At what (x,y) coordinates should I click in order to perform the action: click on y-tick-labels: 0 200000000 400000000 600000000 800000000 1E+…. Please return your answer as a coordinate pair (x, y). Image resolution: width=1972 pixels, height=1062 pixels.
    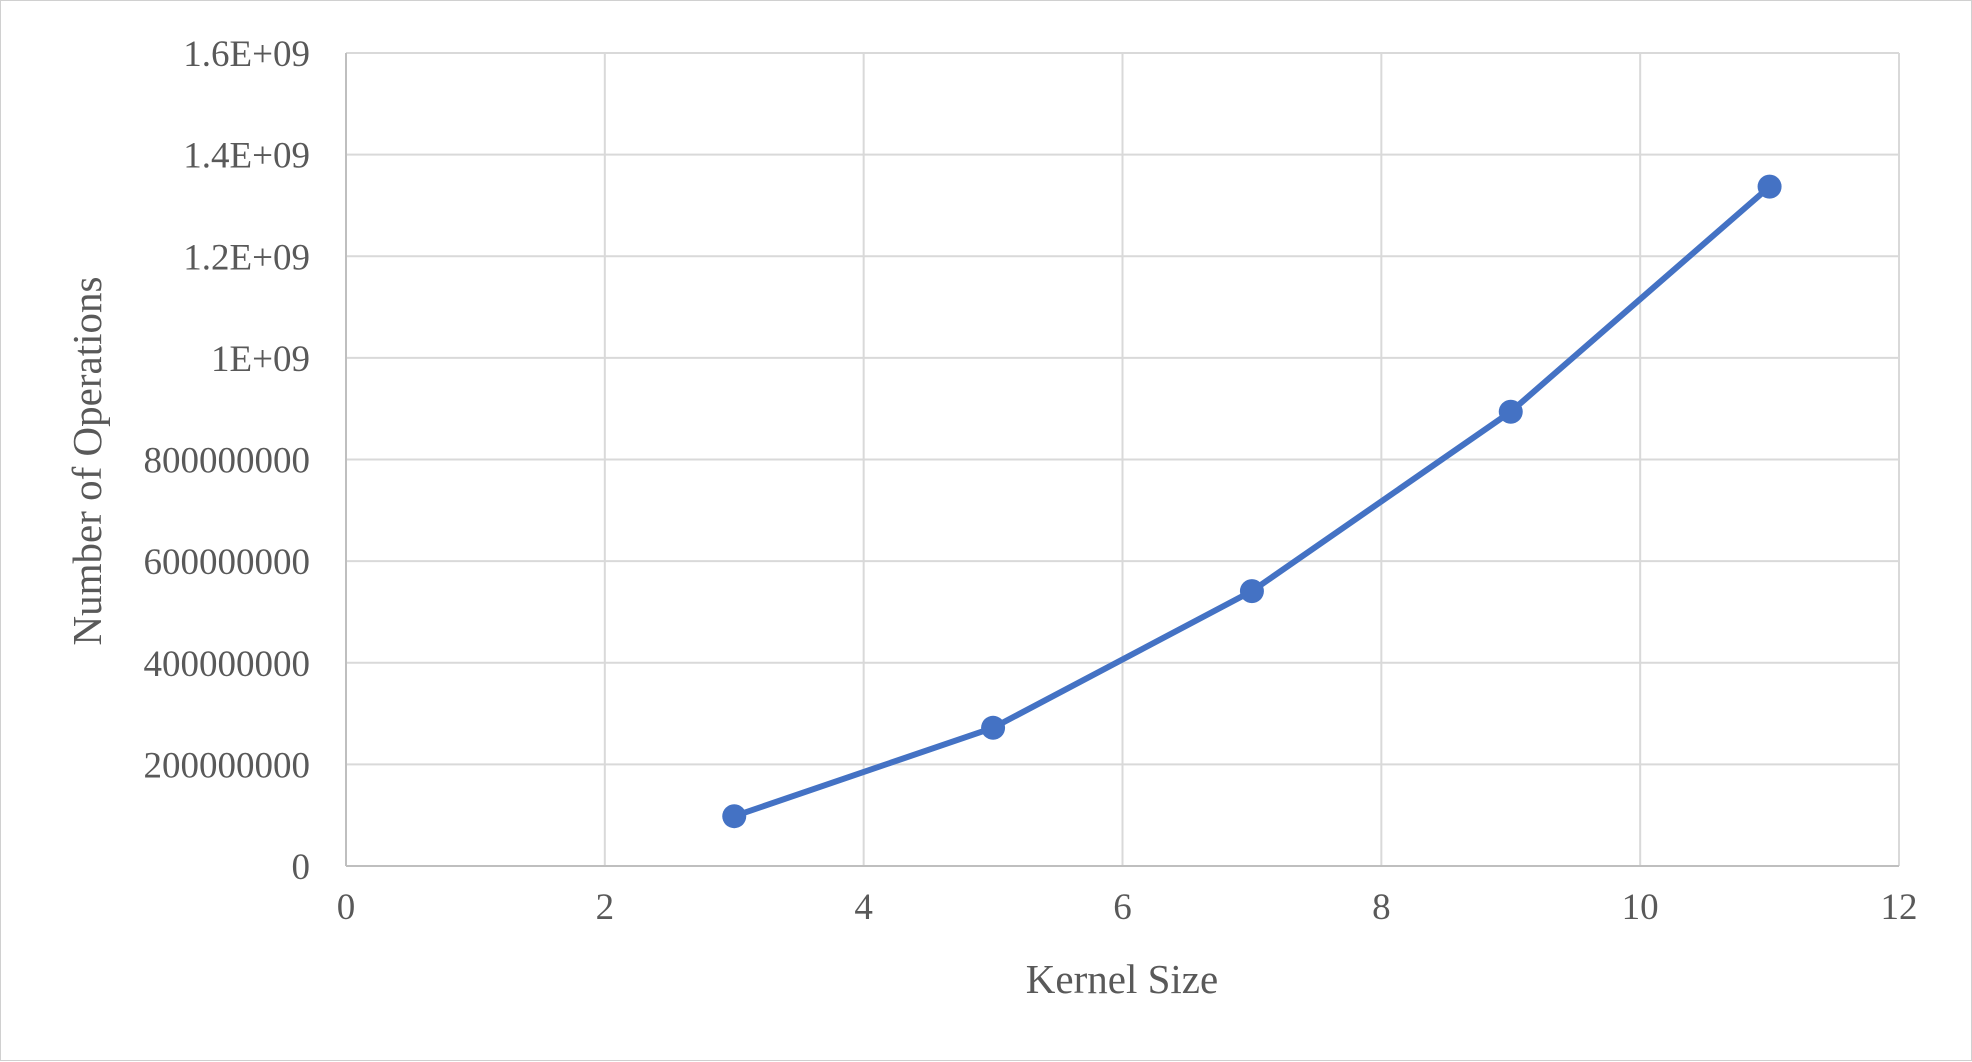
    Looking at the image, I should click on (227, 461).